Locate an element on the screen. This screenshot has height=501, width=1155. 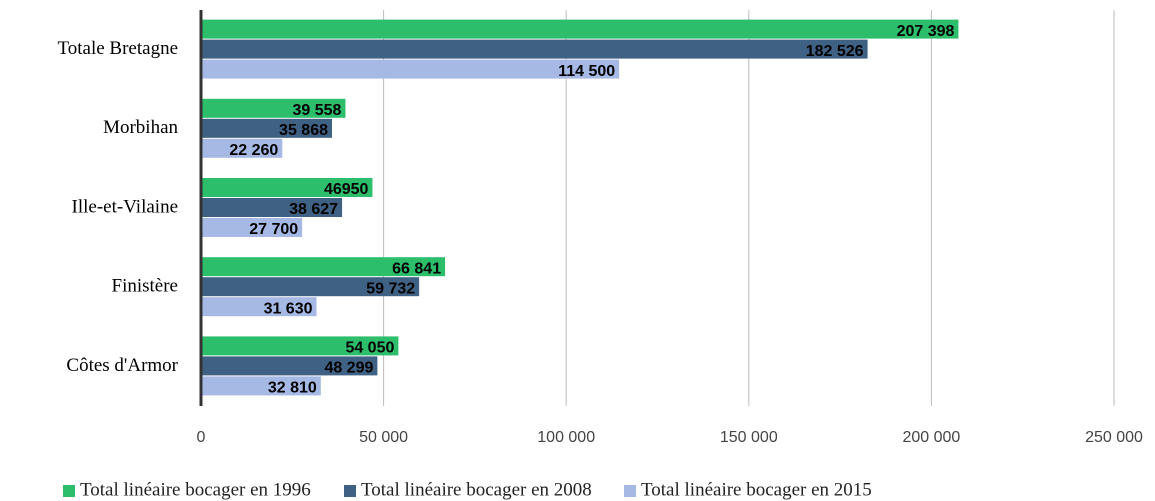
category-label: Morbihan is located at coordinates (140, 127).